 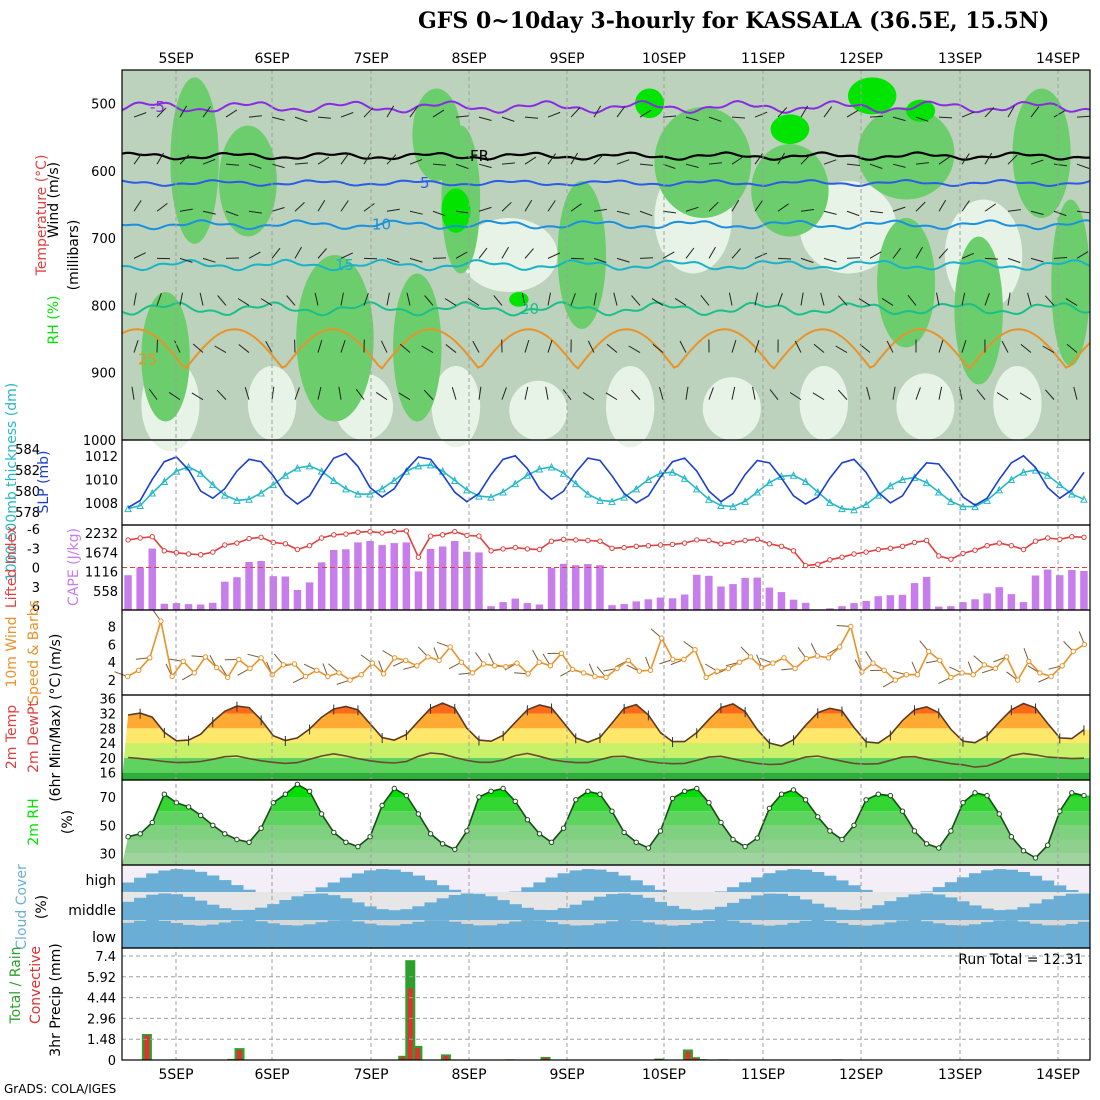 What do you see at coordinates (112, 681) in the screenshot?
I see `ytick-wind: 2` at bounding box center [112, 681].